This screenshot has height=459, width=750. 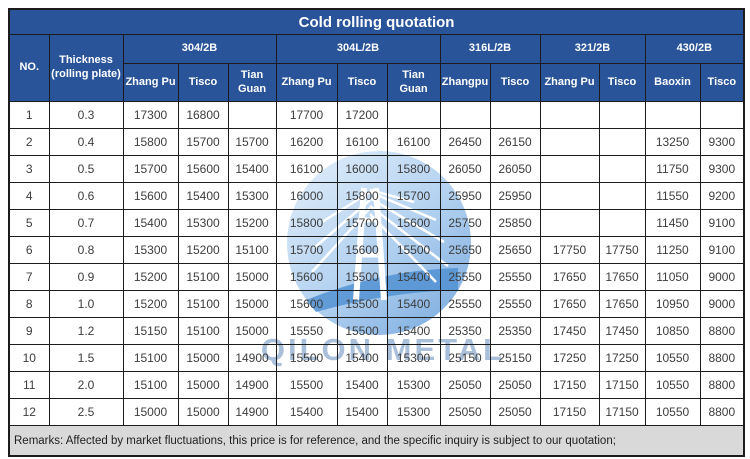 What do you see at coordinates (515, 331) in the screenshot?
I see `price-cell: 25350` at bounding box center [515, 331].